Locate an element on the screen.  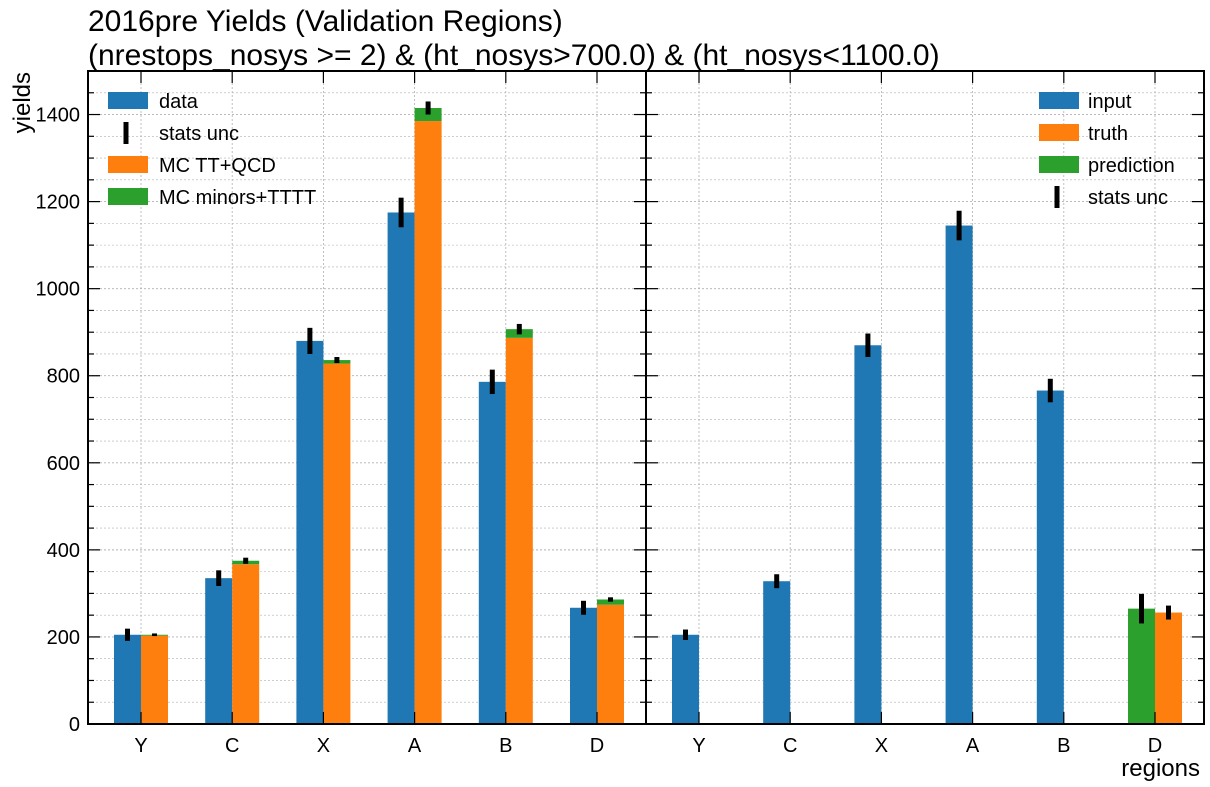
legend-label: data is located at coordinates (179, 102).